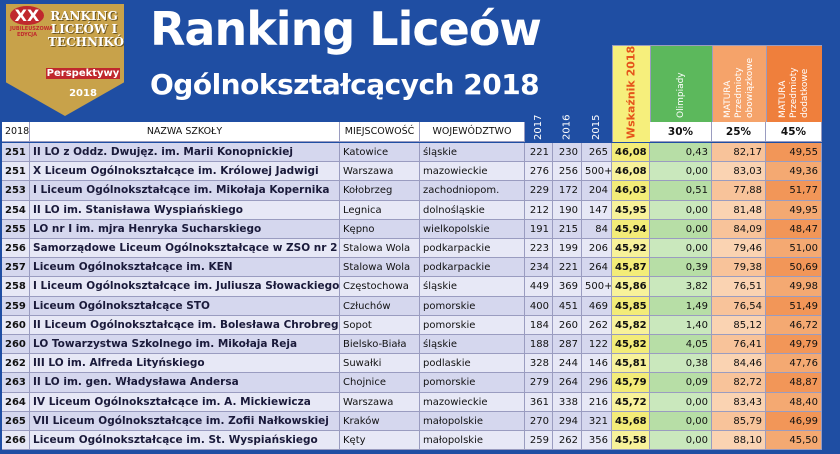 This screenshot has height=454, width=840. What do you see at coordinates (681, 153) in the screenshot?
I see `table-cell: 0,43` at bounding box center [681, 153].